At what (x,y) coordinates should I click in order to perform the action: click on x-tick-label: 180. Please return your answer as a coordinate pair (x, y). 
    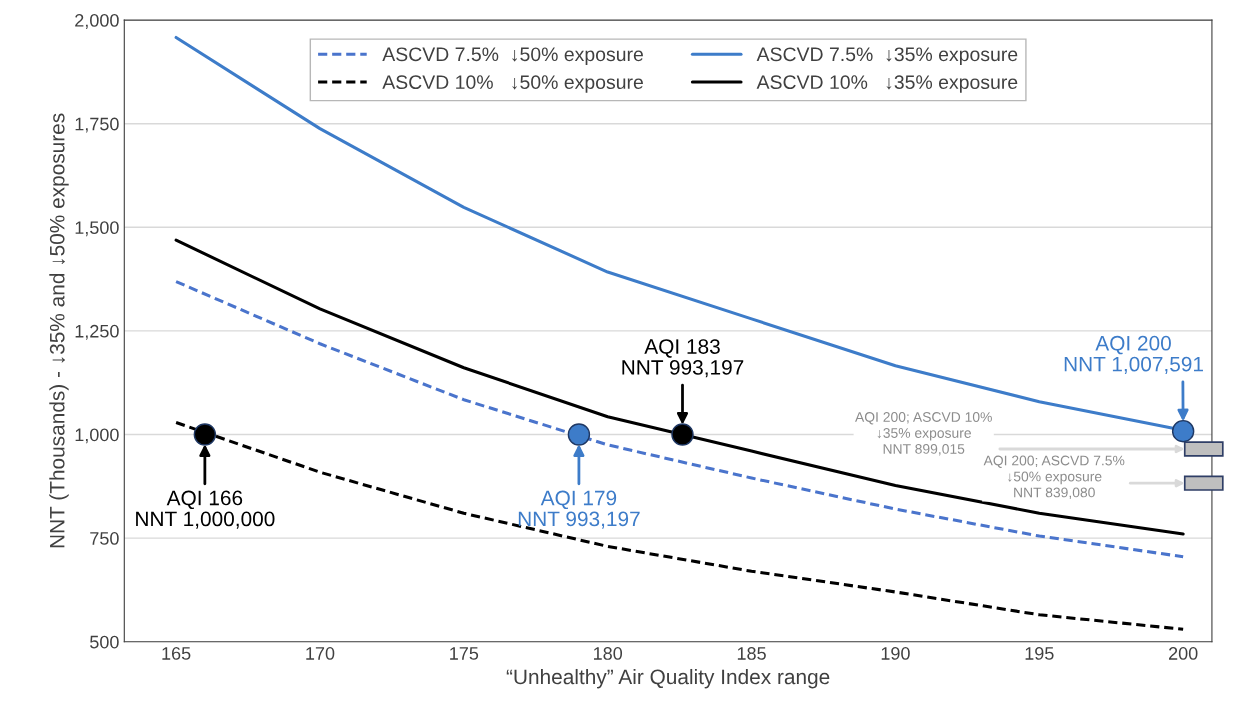
    Looking at the image, I should click on (608, 653).